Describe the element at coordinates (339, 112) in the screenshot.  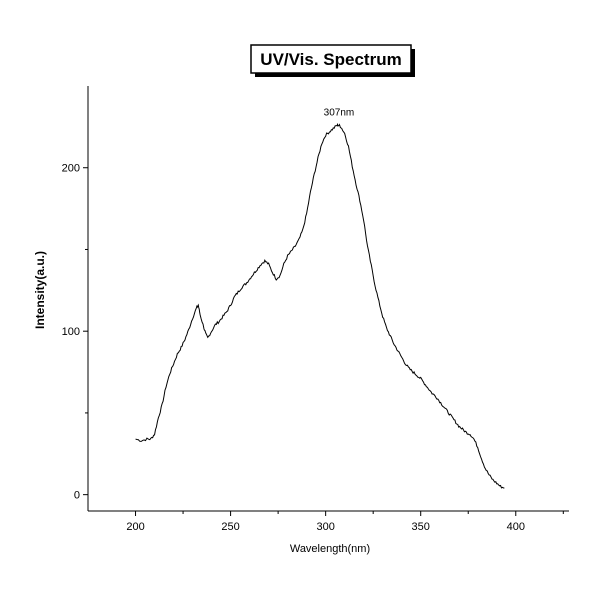
I see `peak-annotation: 307nm` at that location.